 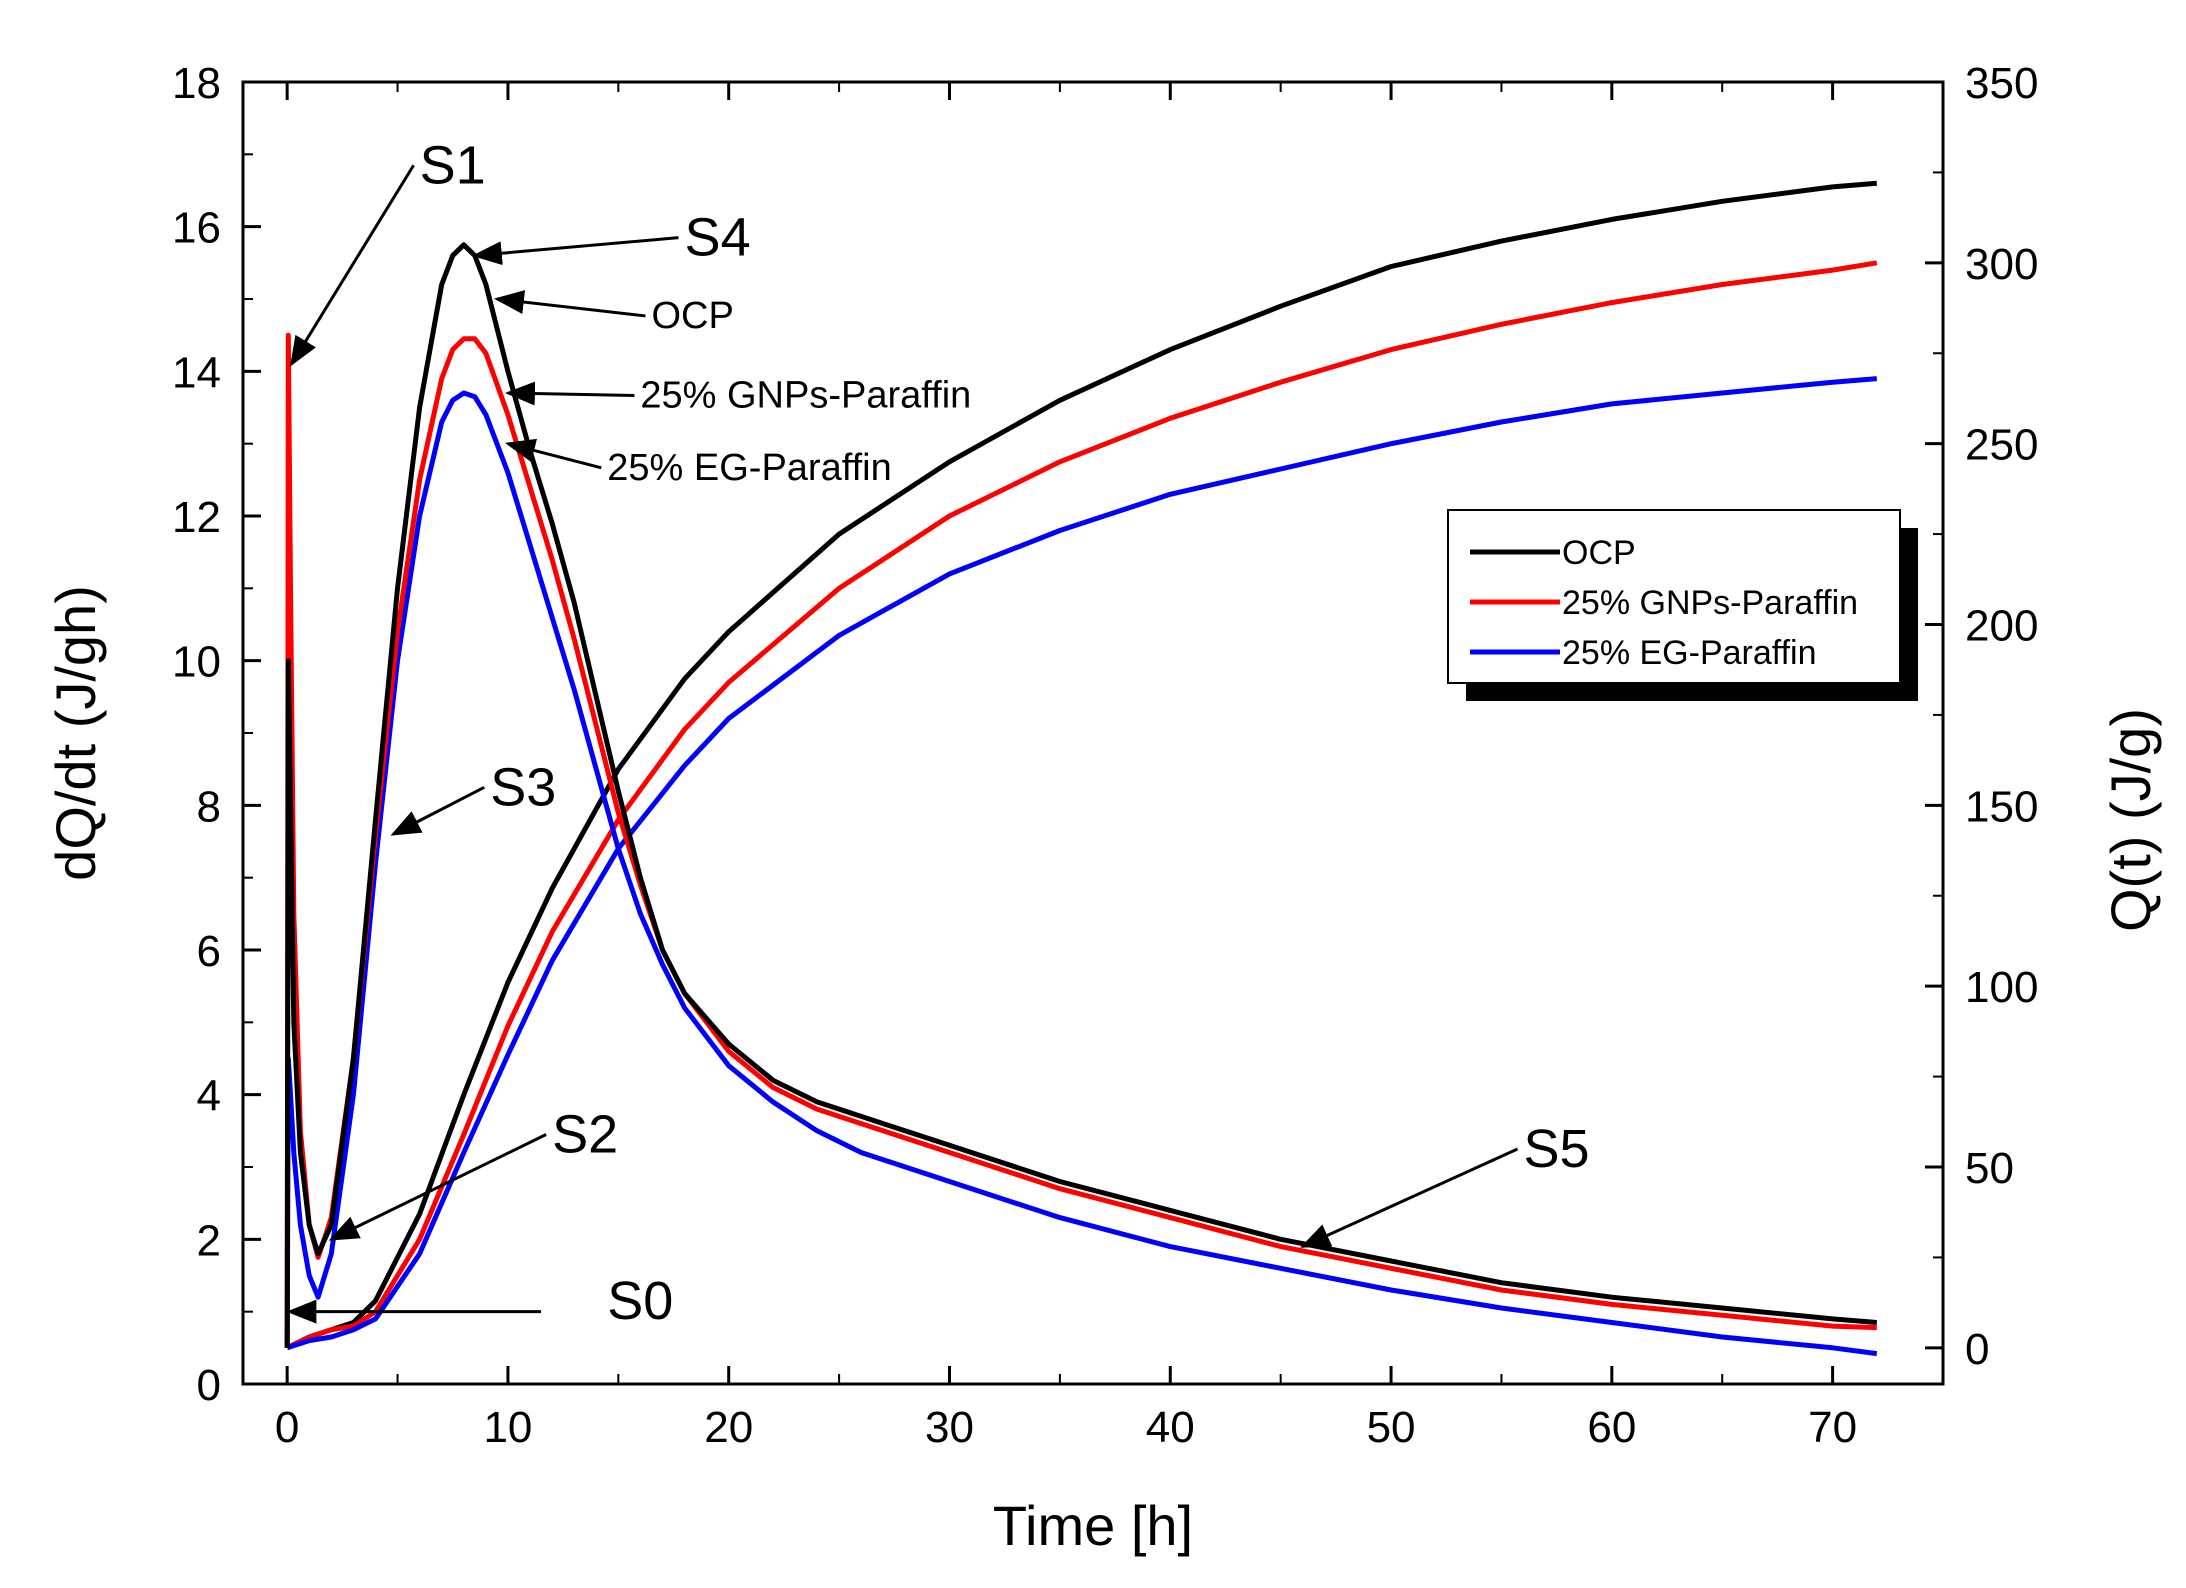 What do you see at coordinates (453, 165) in the screenshot?
I see `annotation-label: S1` at bounding box center [453, 165].